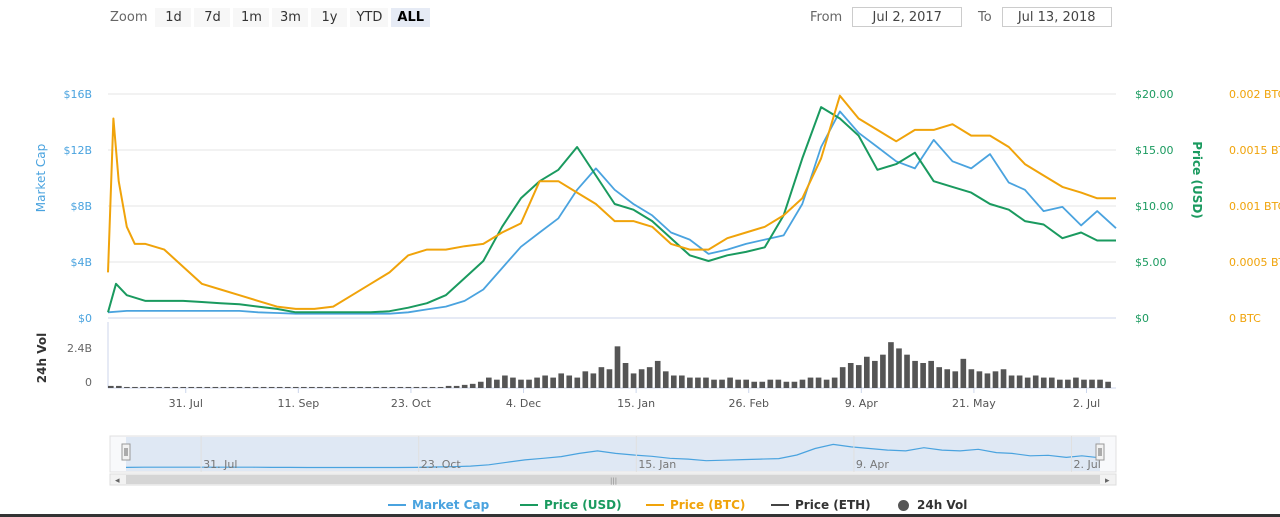 The width and height of the screenshot is (1280, 517). Describe the element at coordinates (451, 505) in the screenshot. I see `legend-label: Market Cap` at that location.